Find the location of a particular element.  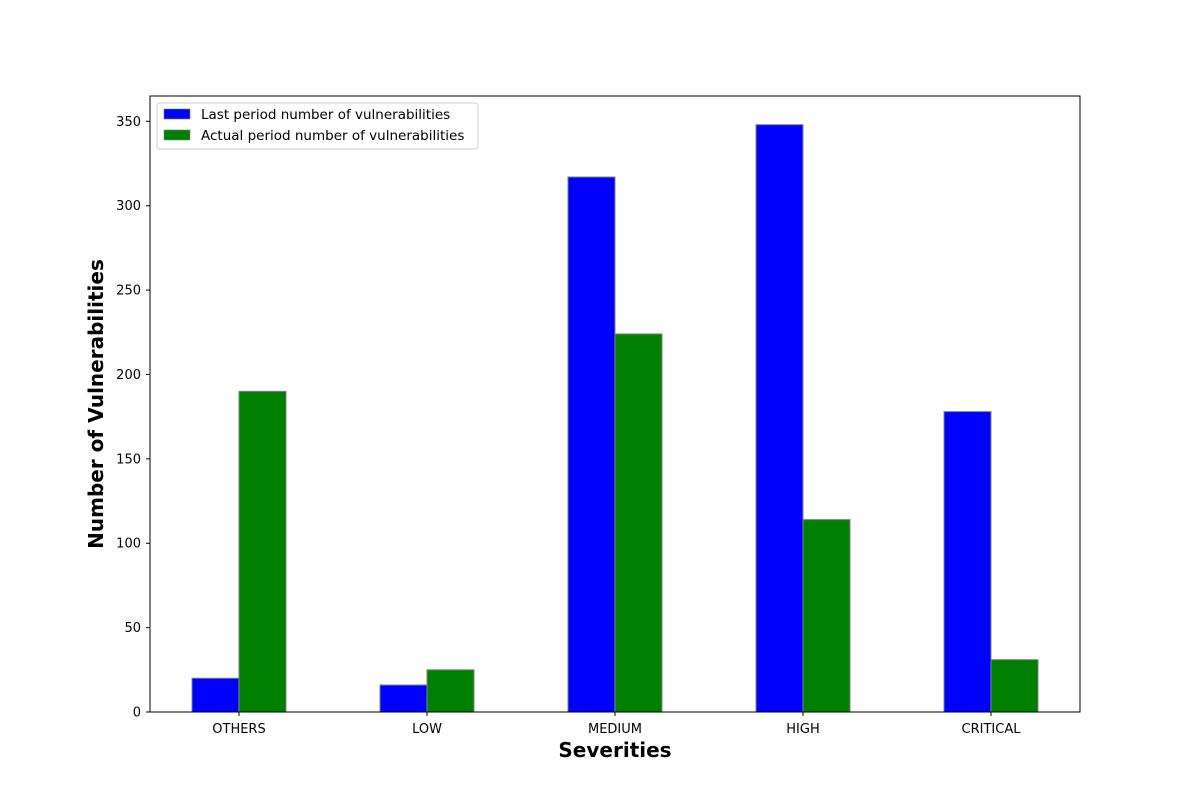

legend-entry: Actual period number of vulnerabilities is located at coordinates (313, 136).